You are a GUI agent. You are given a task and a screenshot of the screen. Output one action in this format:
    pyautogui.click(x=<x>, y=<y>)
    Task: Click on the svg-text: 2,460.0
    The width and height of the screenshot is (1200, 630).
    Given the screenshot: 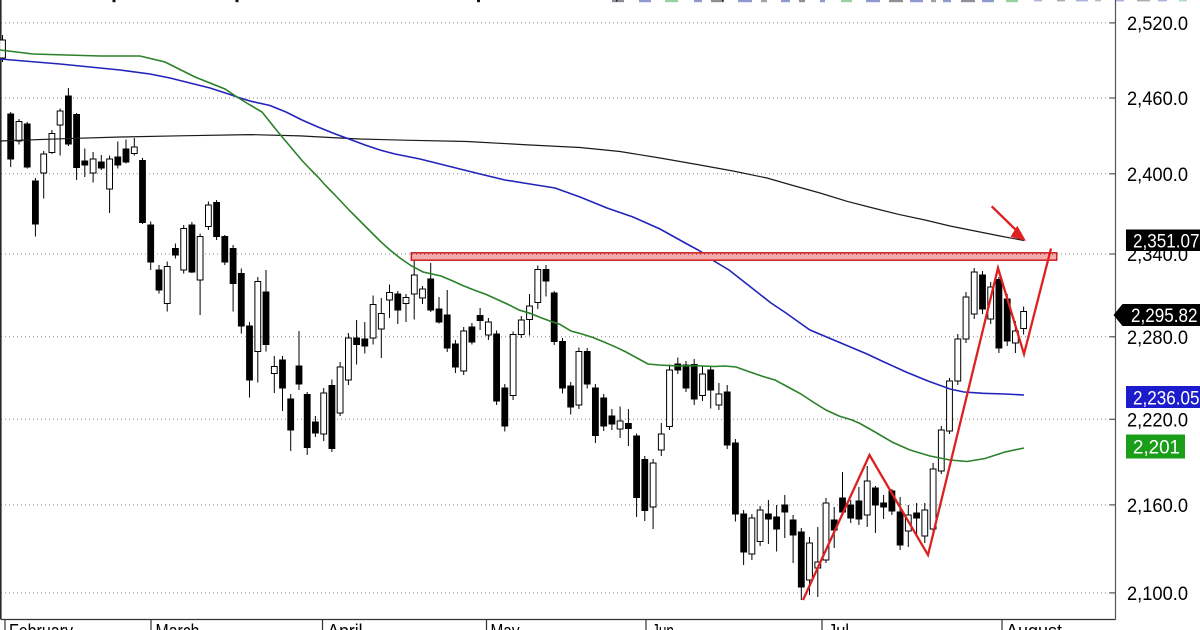 What is the action you would take?
    pyautogui.click(x=1157, y=99)
    